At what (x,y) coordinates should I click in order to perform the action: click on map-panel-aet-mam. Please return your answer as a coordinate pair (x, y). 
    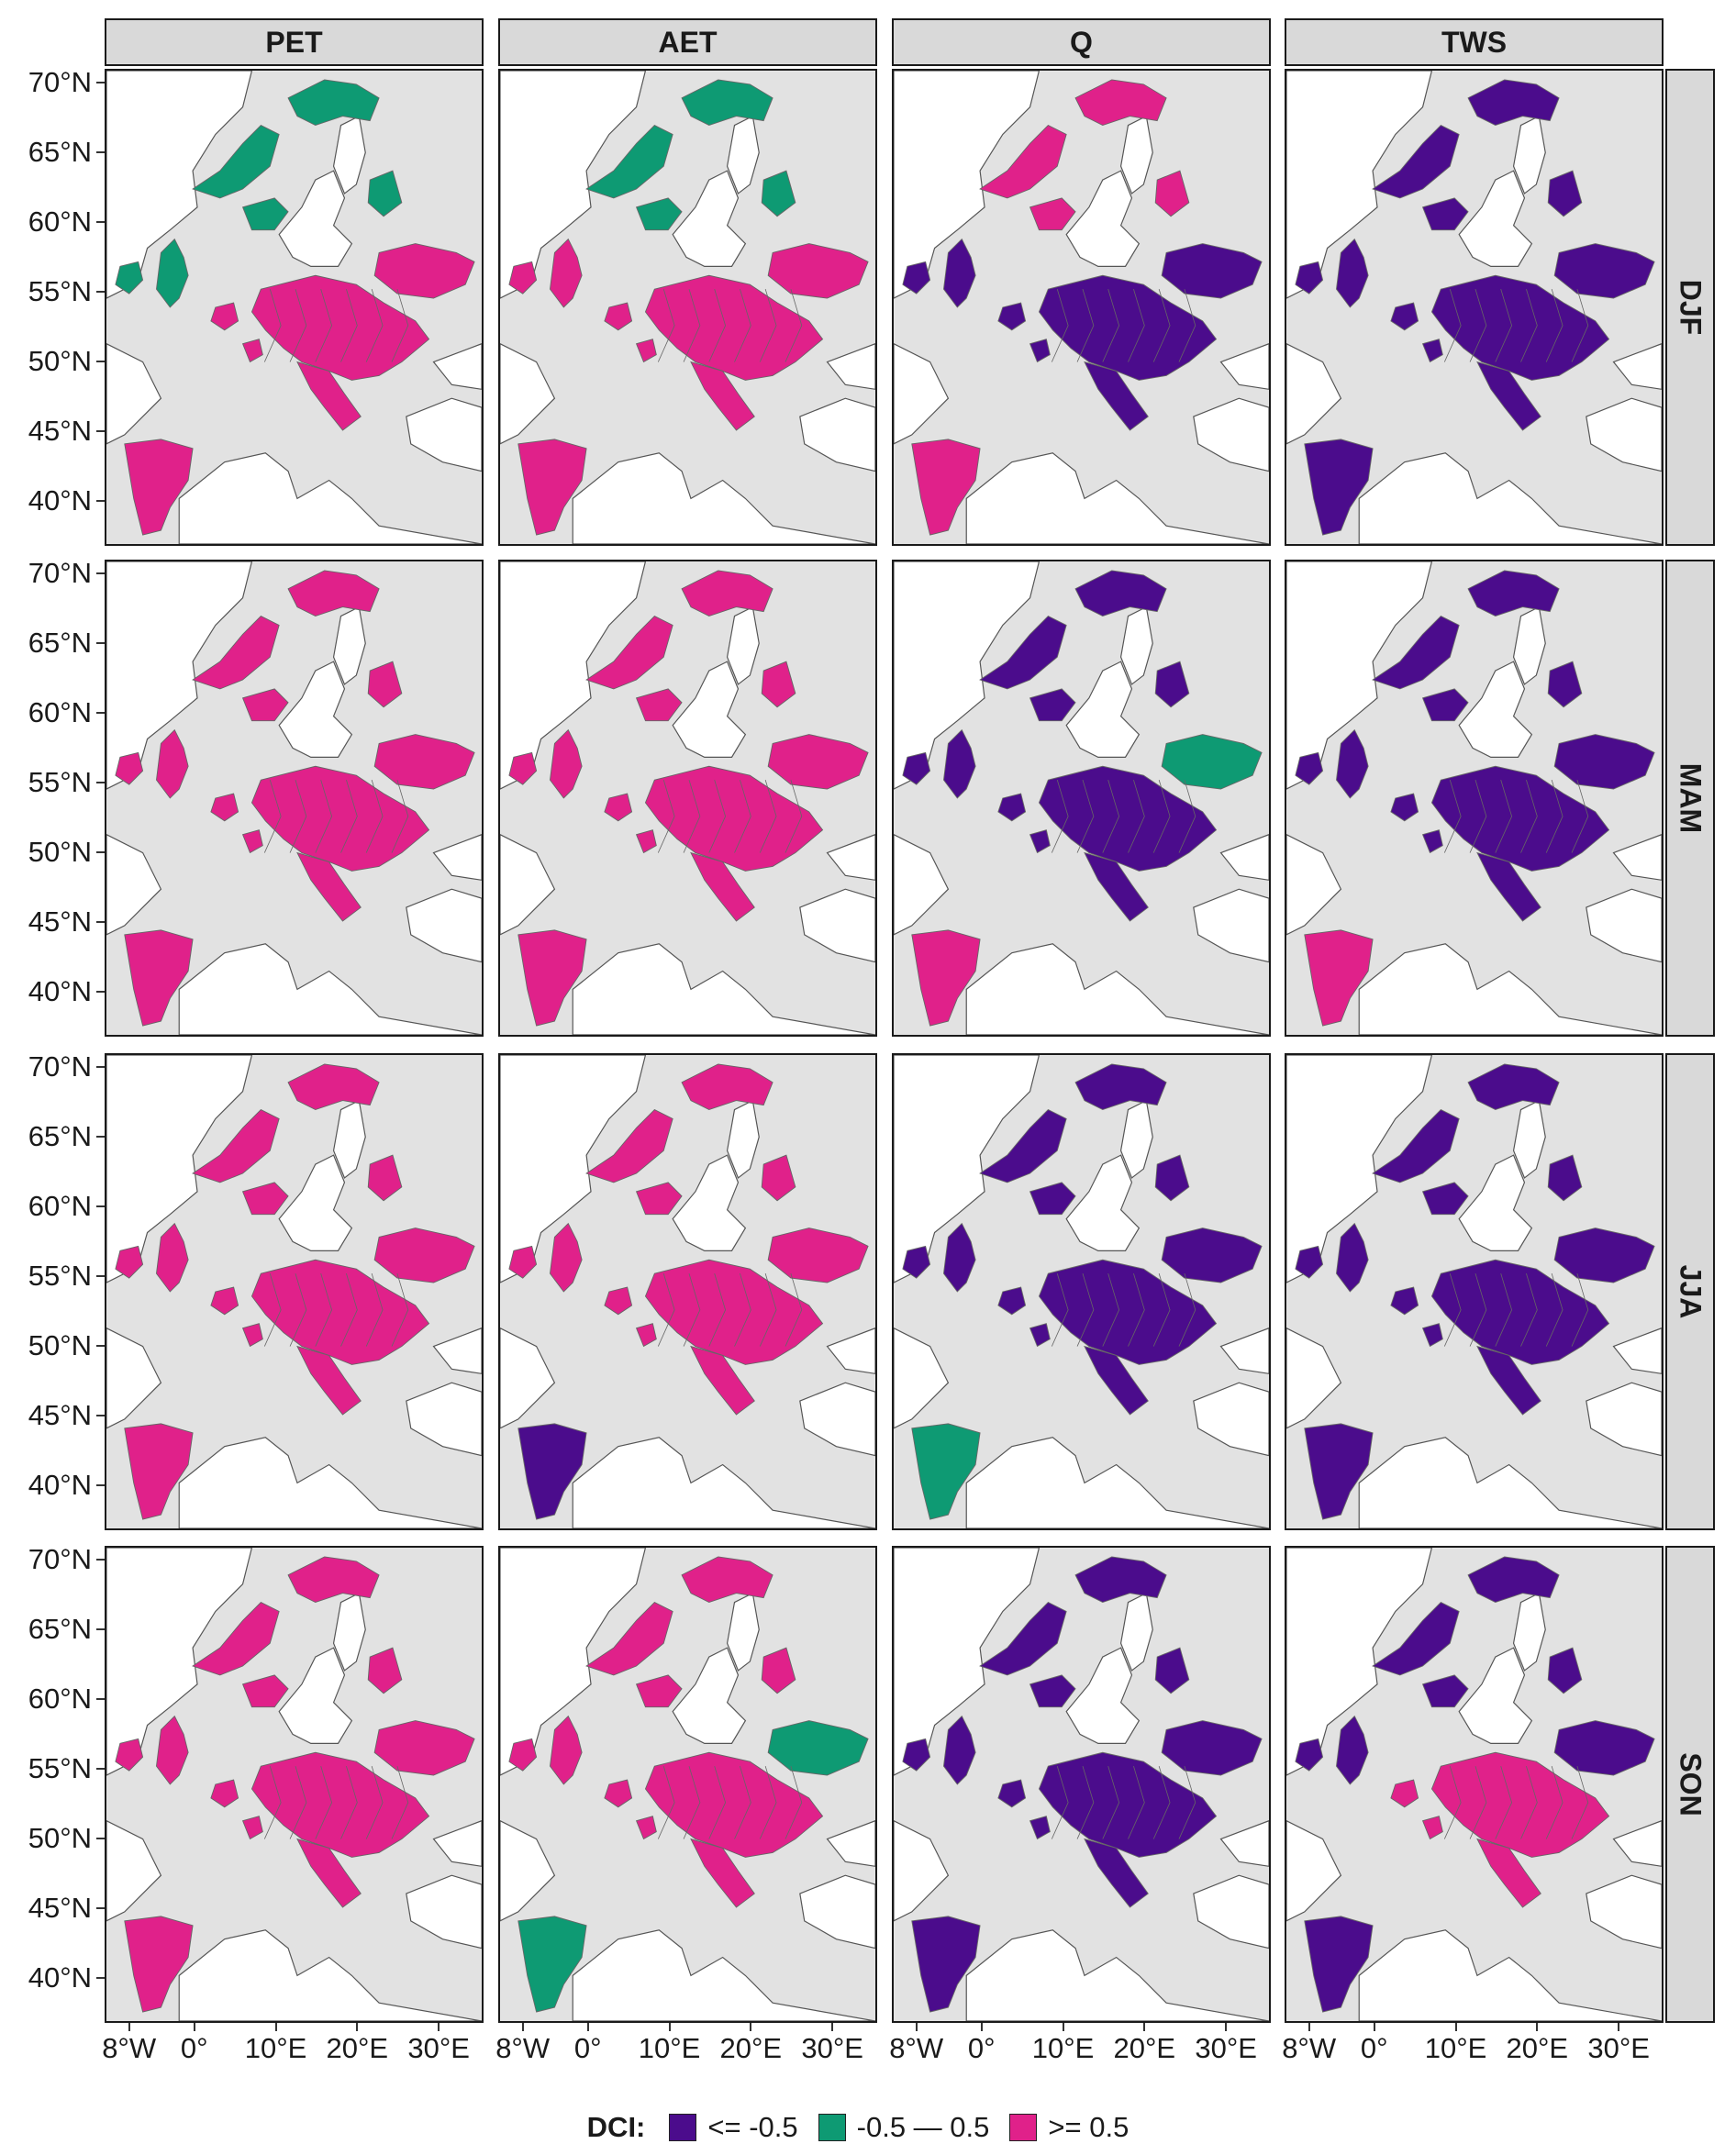
    Looking at the image, I should click on (687, 798).